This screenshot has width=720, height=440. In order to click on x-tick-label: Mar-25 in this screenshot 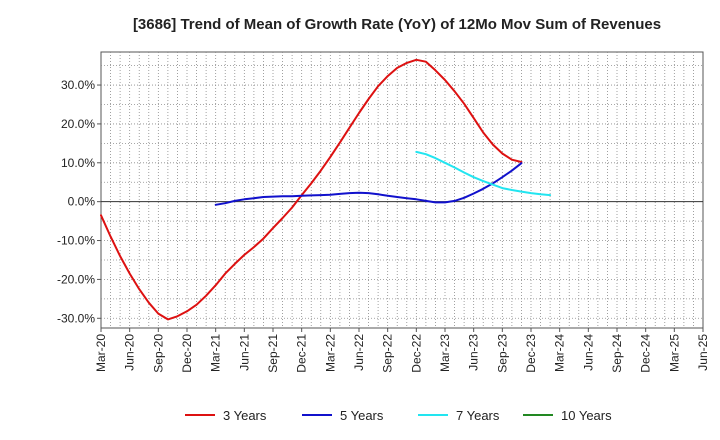, I will do `click(674, 353)`.